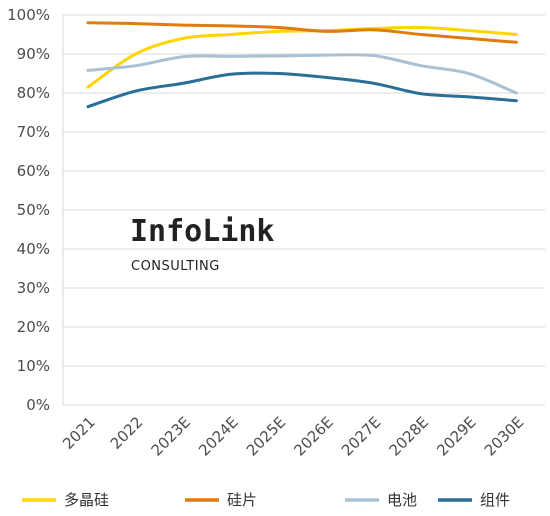  Describe the element at coordinates (33, 327) in the screenshot. I see `y-tick-label: 20%` at that location.